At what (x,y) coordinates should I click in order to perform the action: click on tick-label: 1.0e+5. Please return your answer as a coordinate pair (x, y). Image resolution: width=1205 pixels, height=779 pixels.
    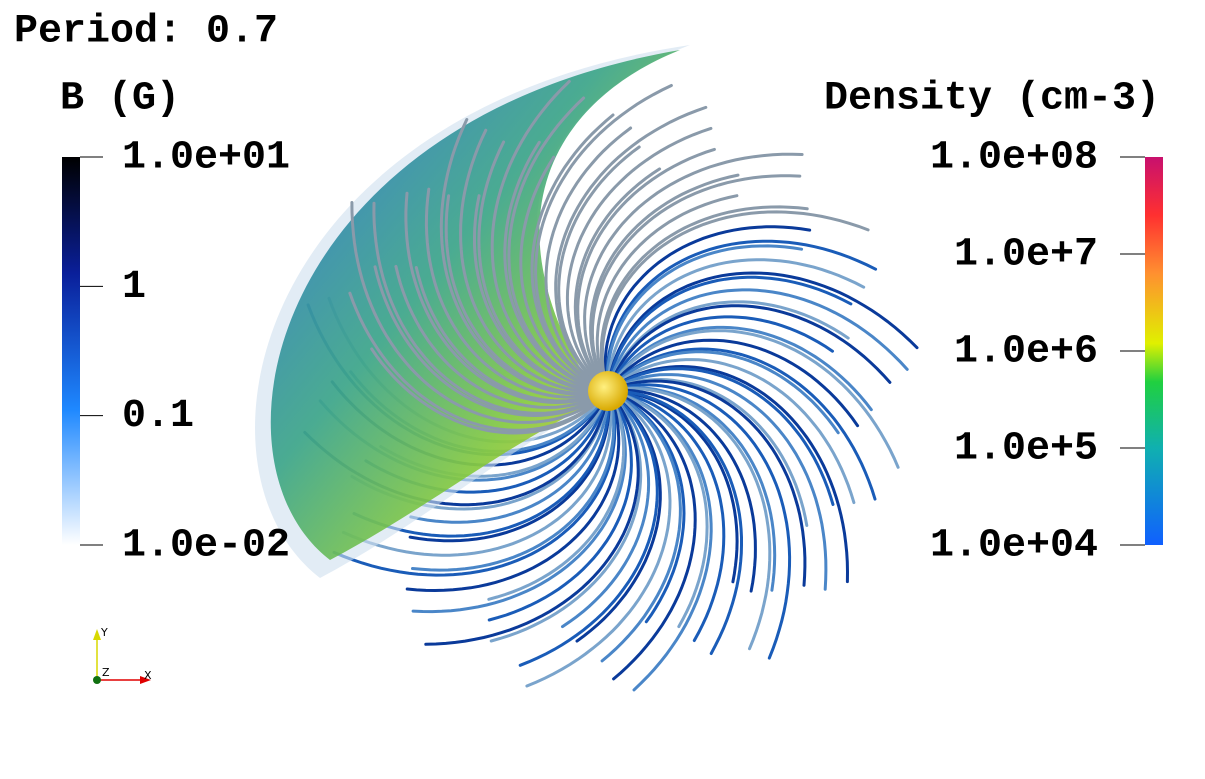
    Looking at the image, I should click on (1026, 449).